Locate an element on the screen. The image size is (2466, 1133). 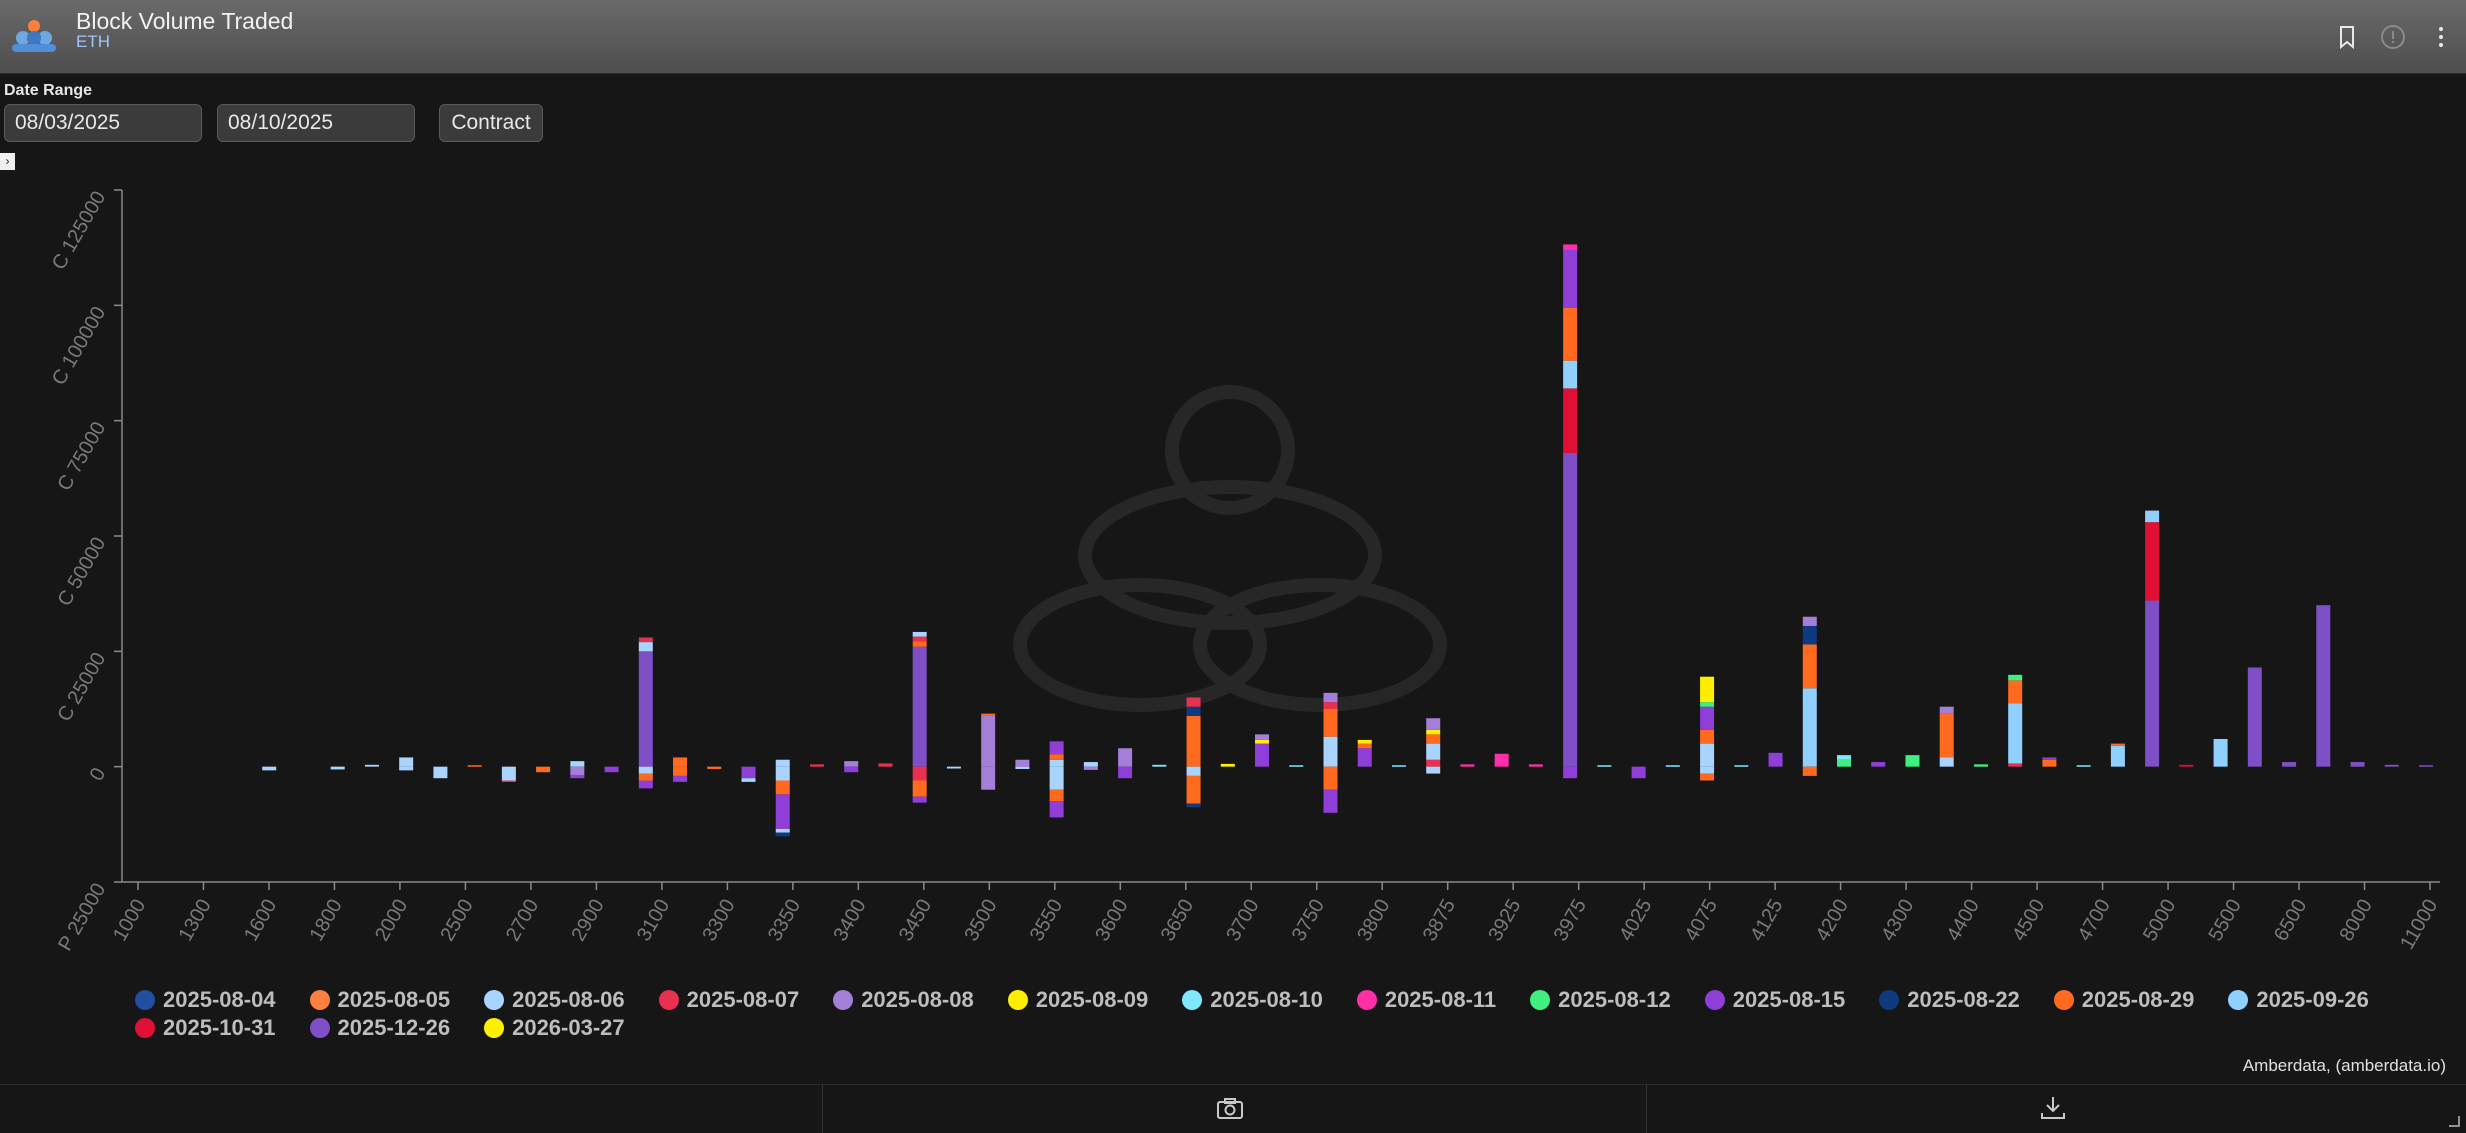
legend-item: 2025-08-10 is located at coordinates (1252, 999).